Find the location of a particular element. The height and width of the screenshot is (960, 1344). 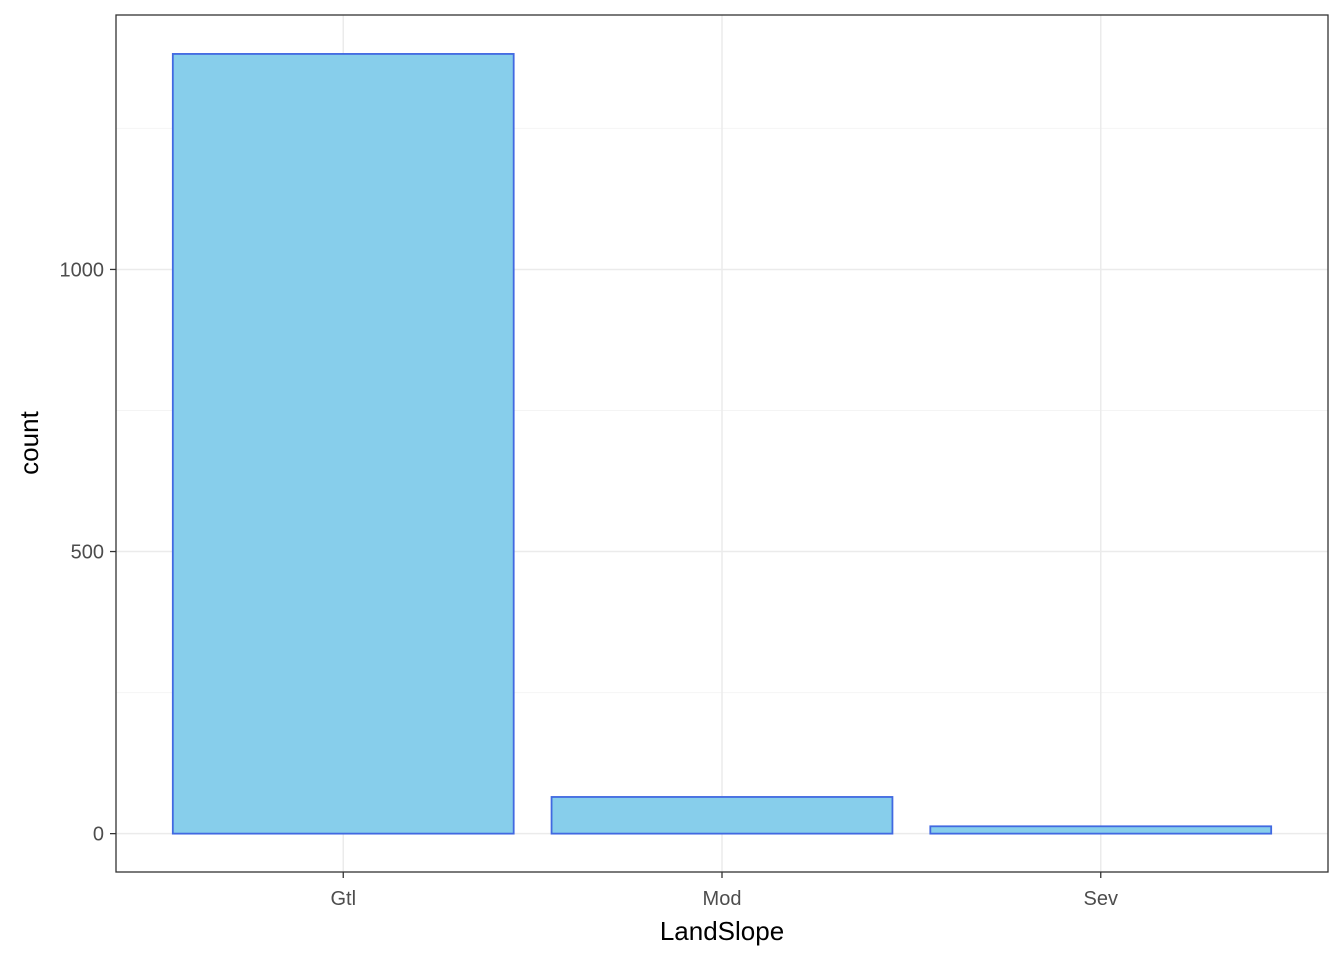

x-tick-label: Gtl is located at coordinates (343, 899).